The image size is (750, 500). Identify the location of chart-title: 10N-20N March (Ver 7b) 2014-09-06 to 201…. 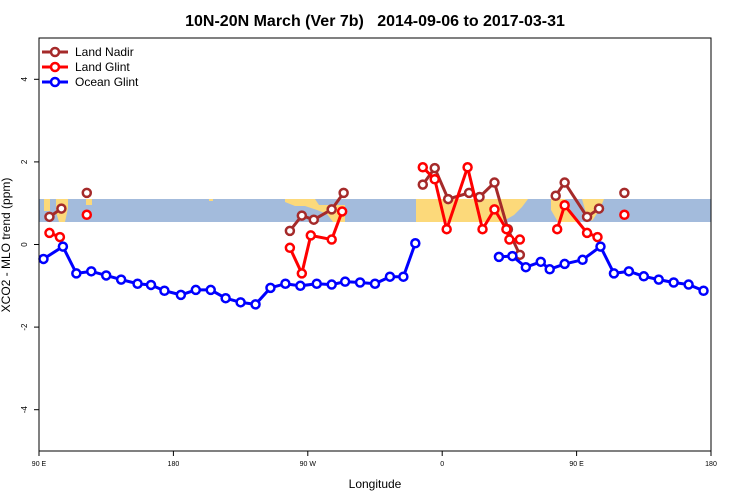
(375, 21).